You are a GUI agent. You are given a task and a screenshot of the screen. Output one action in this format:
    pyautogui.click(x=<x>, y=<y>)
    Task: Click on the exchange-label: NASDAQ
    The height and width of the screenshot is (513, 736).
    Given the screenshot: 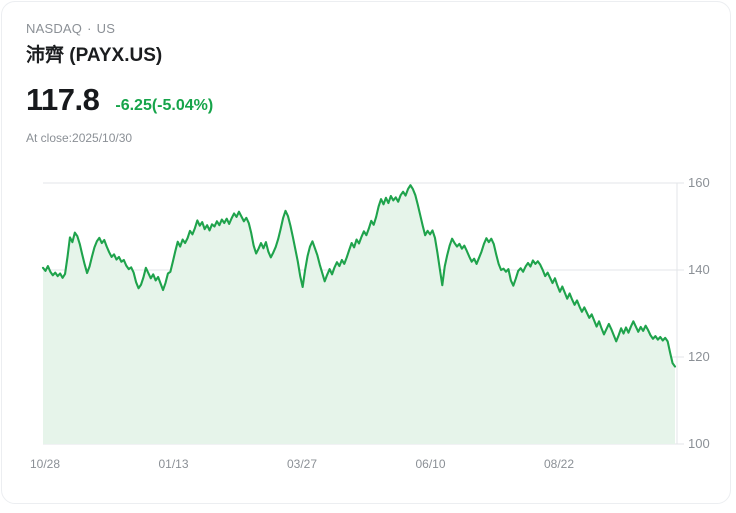 What is the action you would take?
    pyautogui.click(x=54, y=28)
    